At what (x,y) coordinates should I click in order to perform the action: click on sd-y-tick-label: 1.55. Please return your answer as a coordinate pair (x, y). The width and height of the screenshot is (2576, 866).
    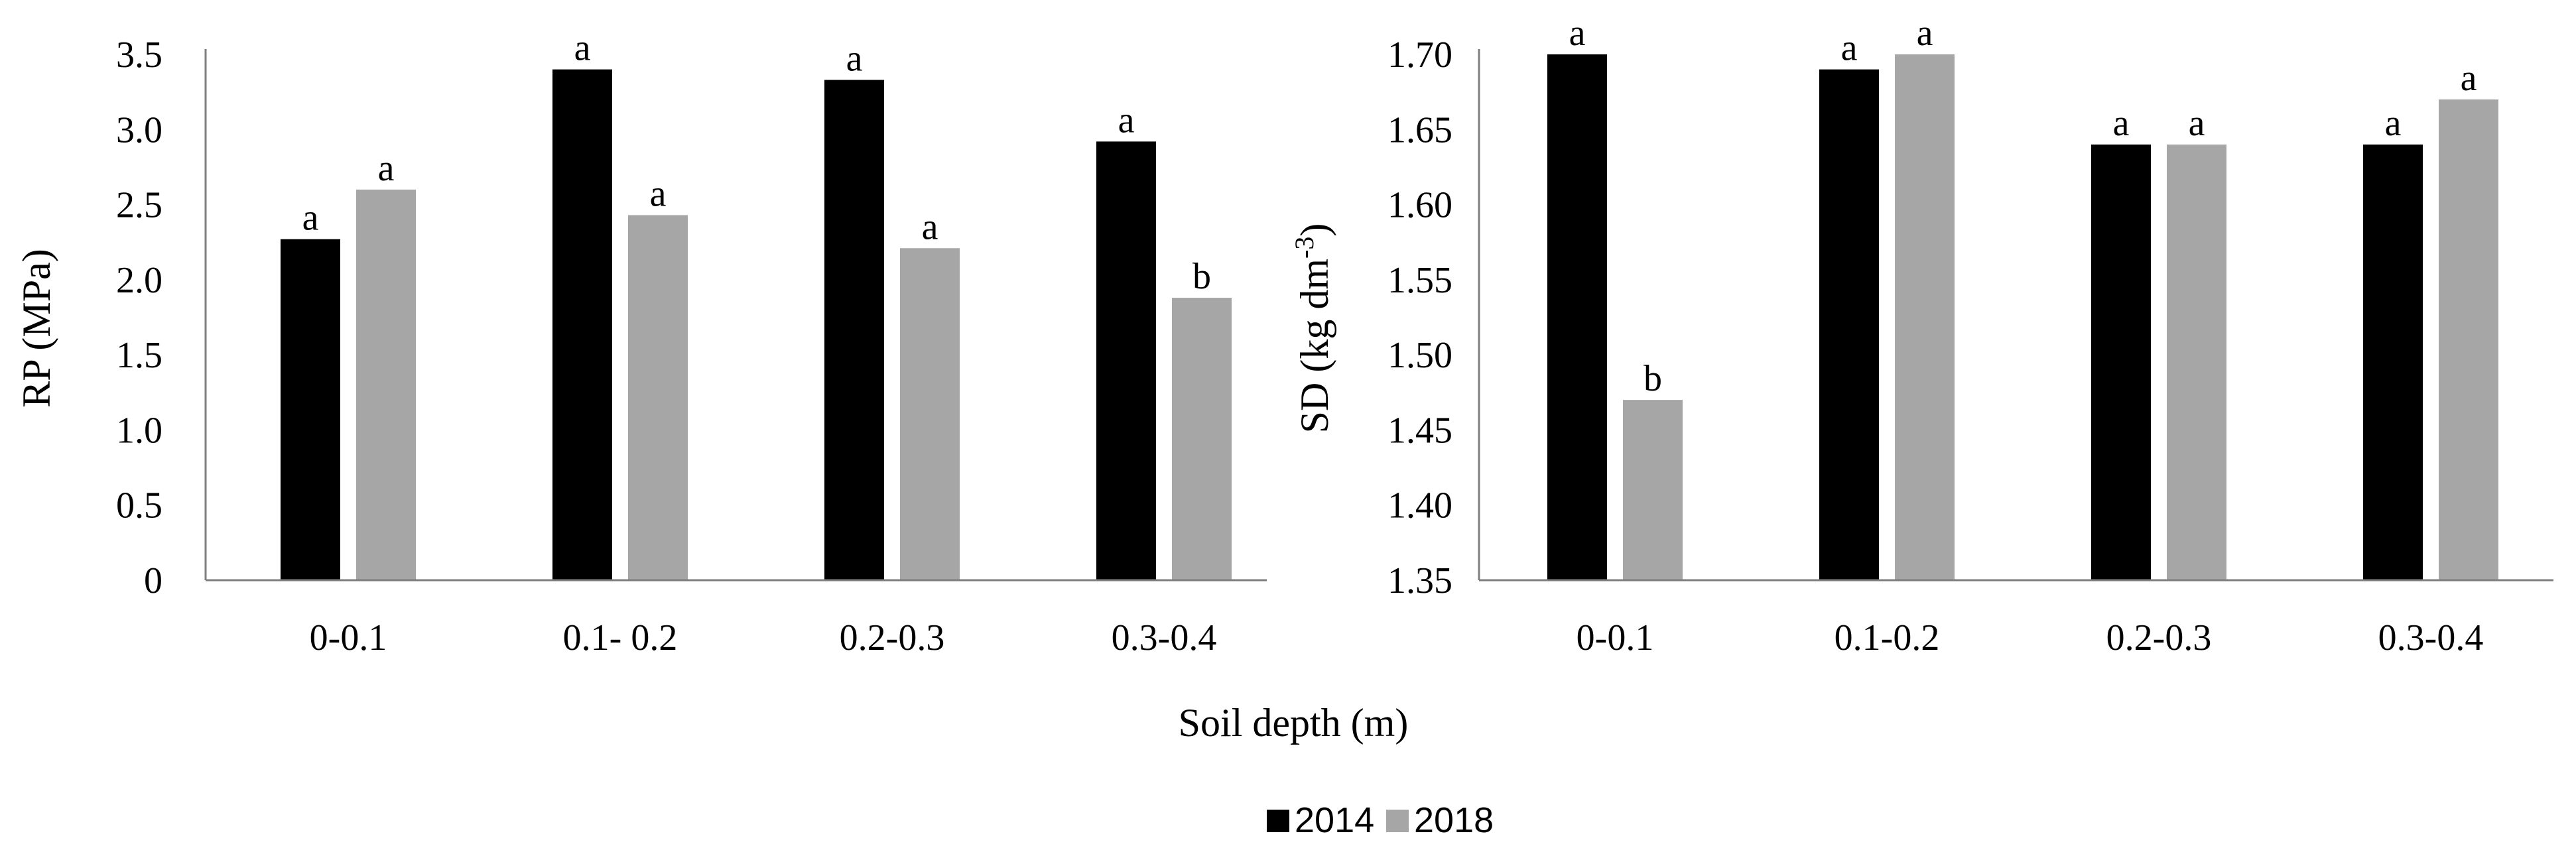
    Looking at the image, I should click on (1420, 280).